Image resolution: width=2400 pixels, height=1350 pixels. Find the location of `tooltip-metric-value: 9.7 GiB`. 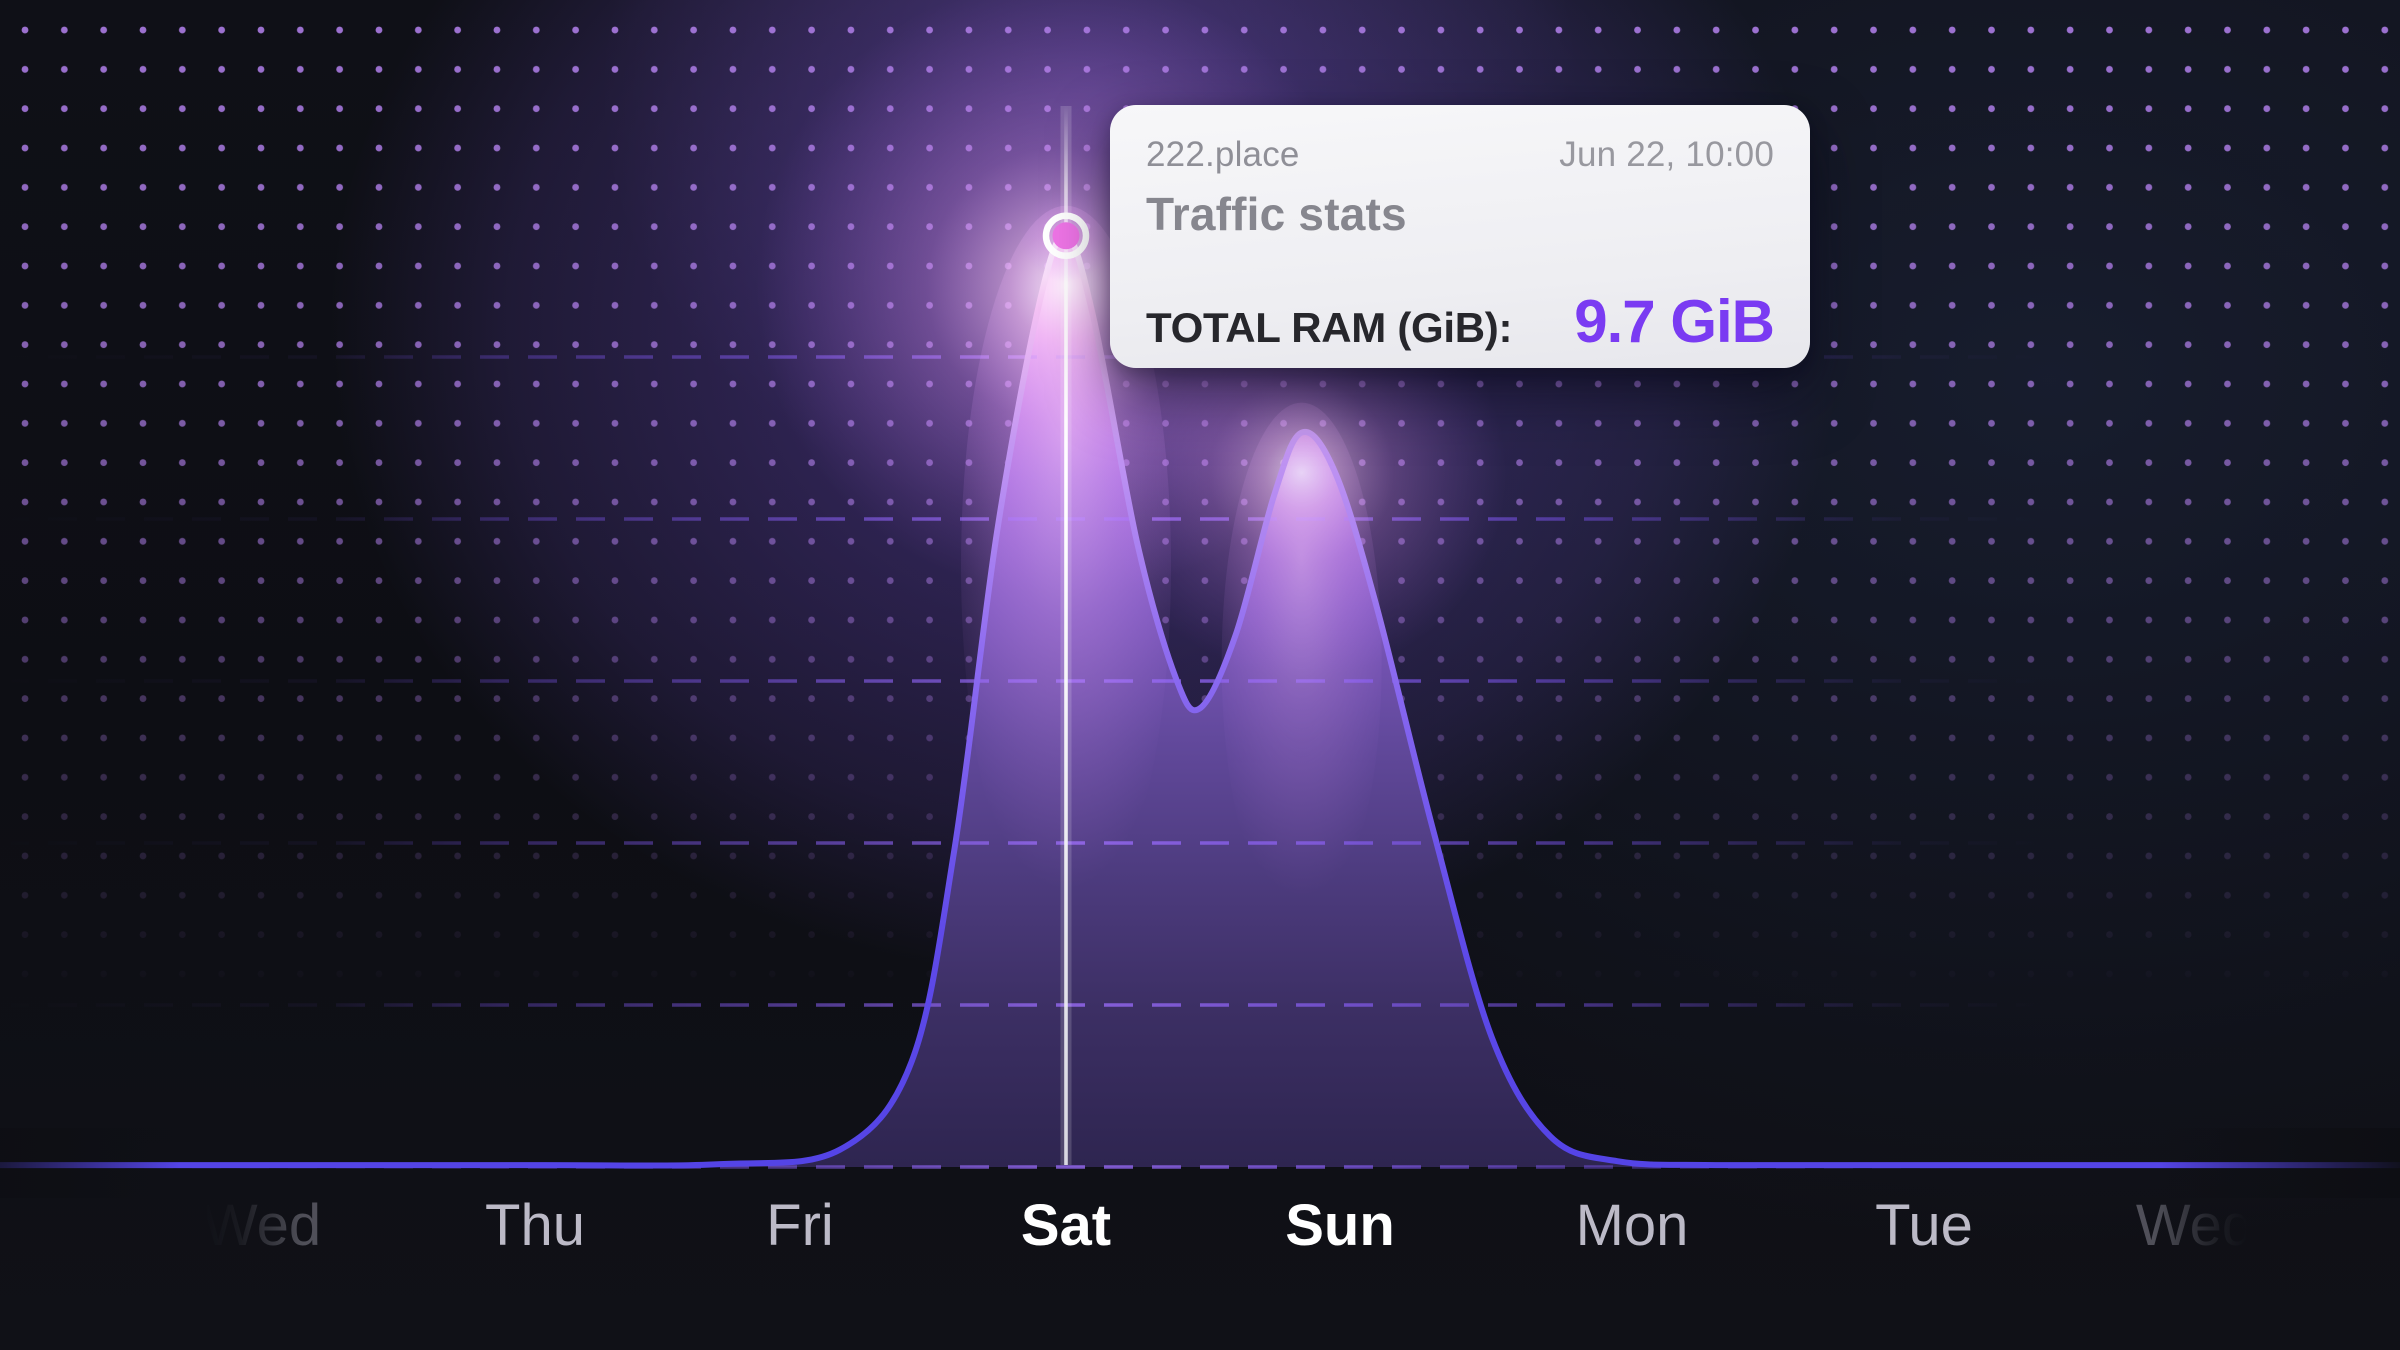

tooltip-metric-value: 9.7 GiB is located at coordinates (1674, 321).